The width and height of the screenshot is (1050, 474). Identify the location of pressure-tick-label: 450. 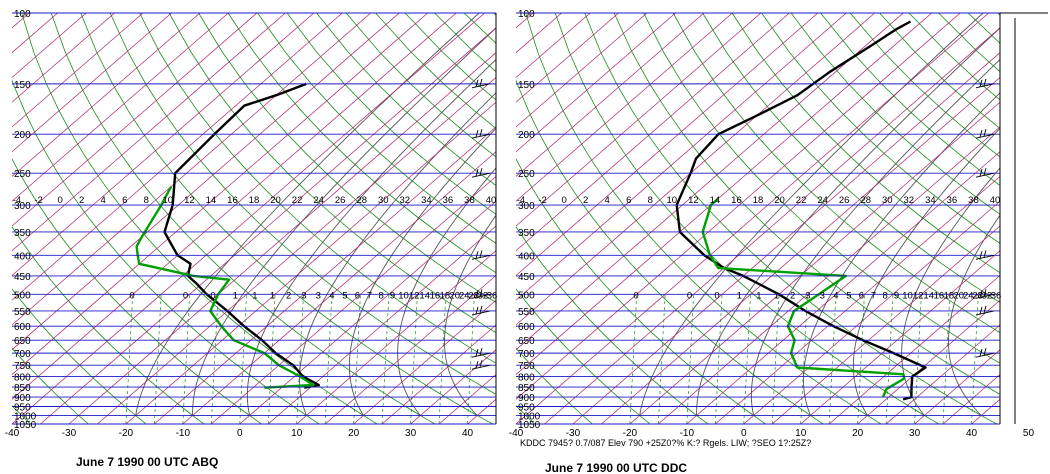
(22, 277).